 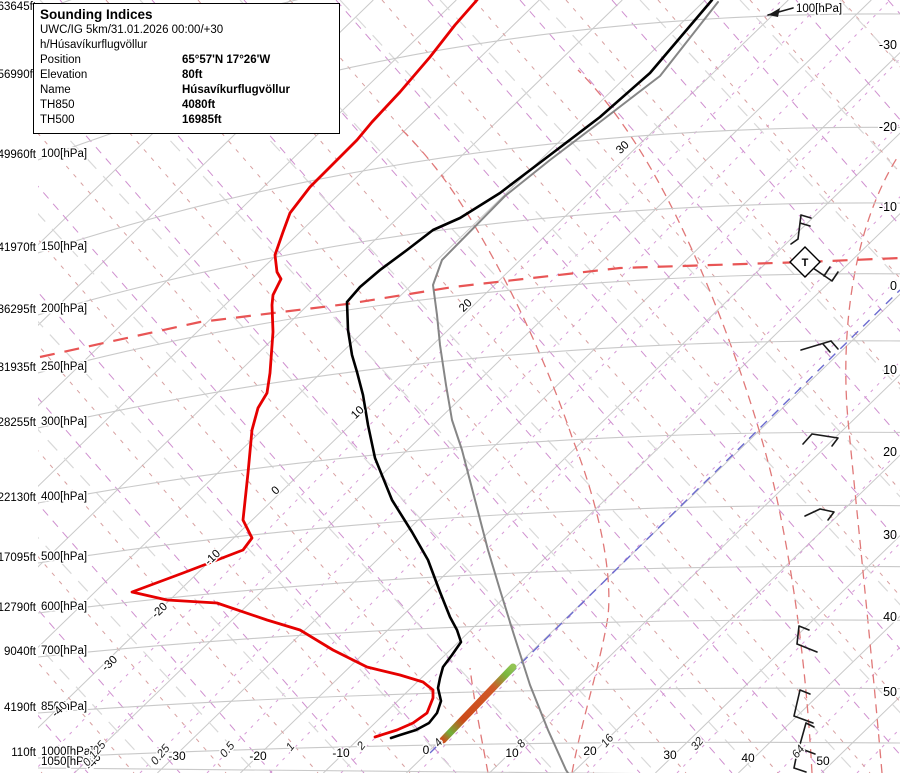 I want to click on parcel-path-line, so click(x=478, y=703).